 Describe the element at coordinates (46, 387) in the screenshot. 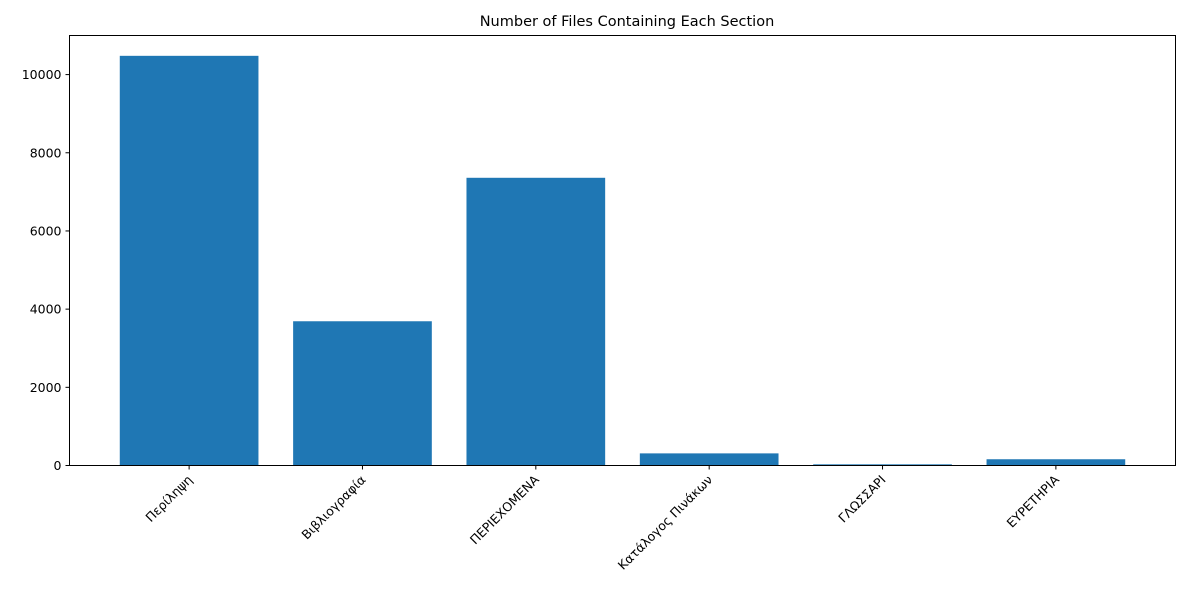

I see `y-tick-label: 2000` at that location.